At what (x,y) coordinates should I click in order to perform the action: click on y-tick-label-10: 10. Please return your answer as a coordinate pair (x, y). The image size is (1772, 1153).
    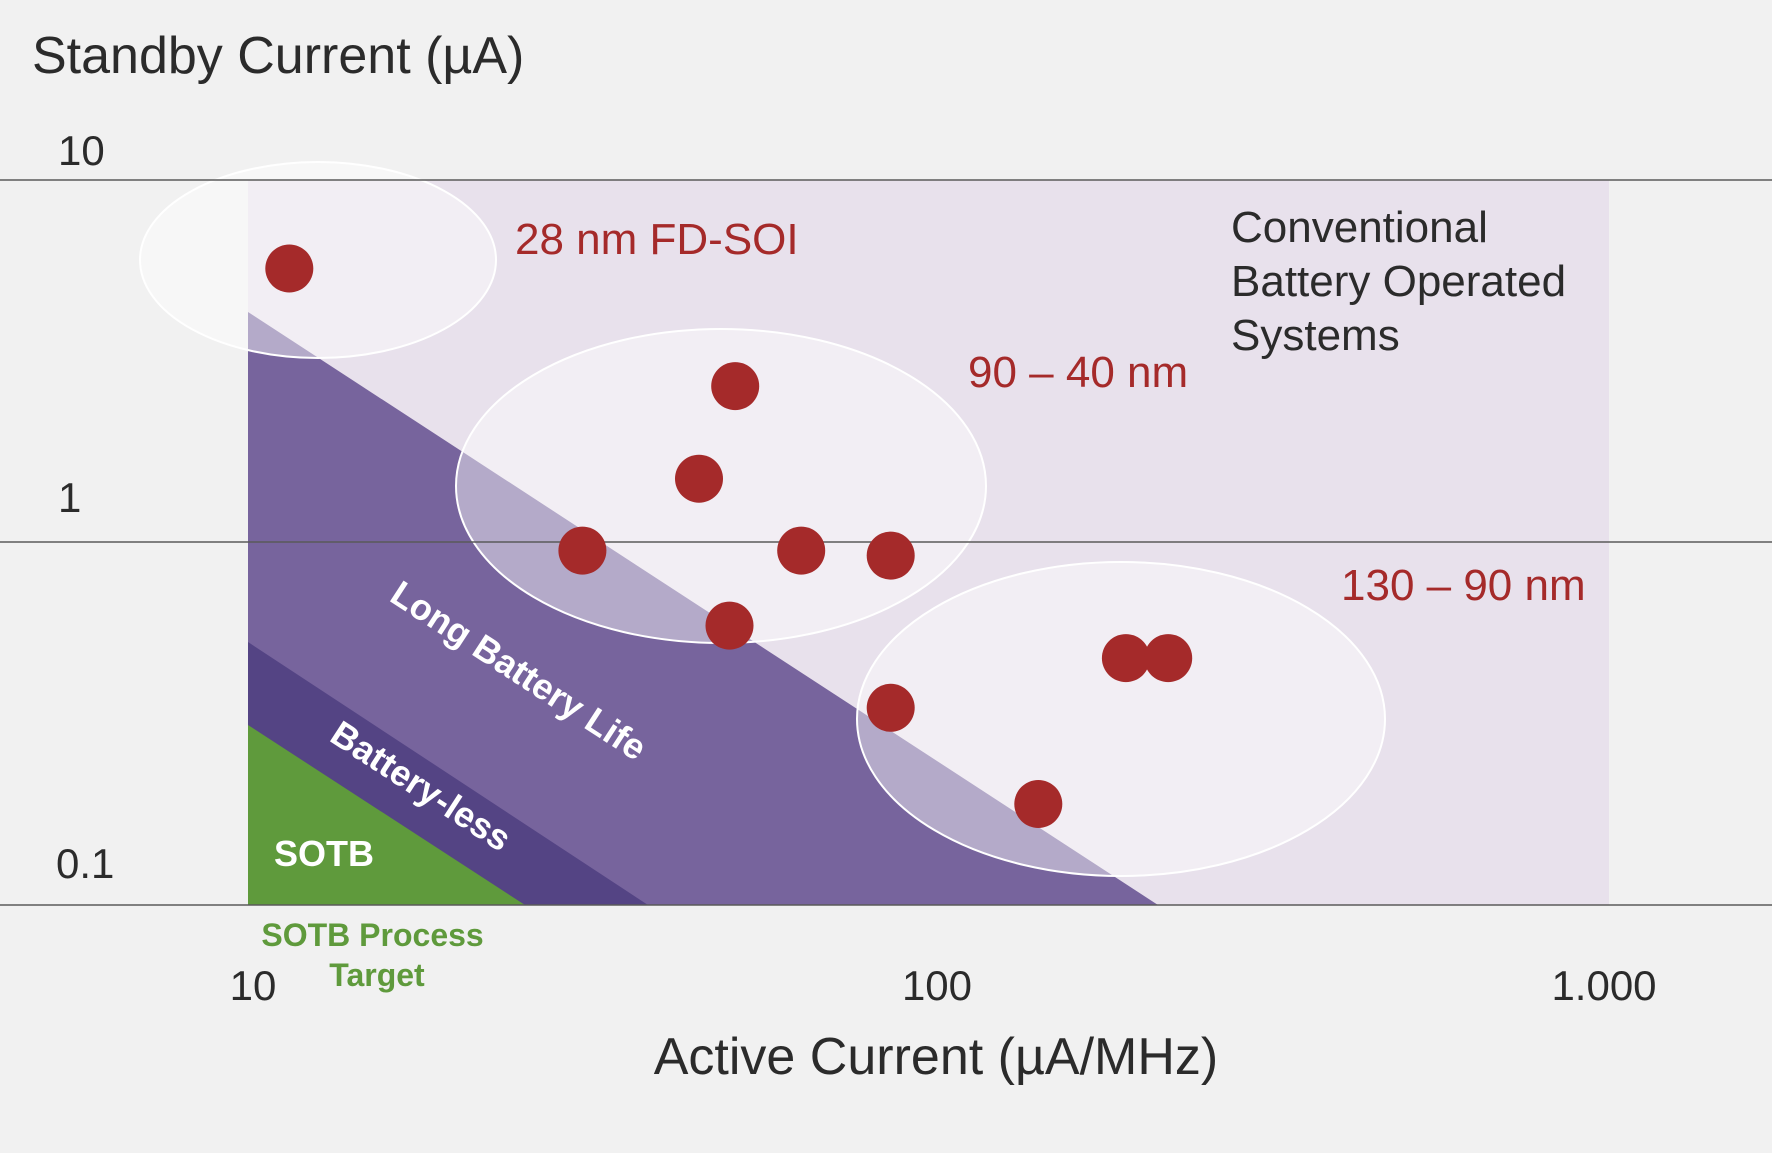
    Looking at the image, I should click on (81, 150).